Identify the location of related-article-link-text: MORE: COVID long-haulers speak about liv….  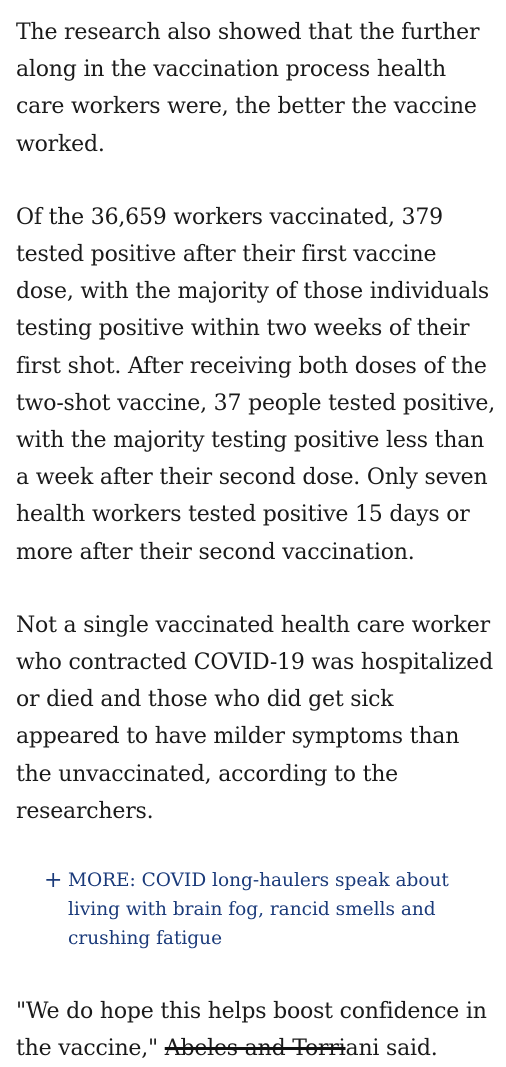
(258, 910).